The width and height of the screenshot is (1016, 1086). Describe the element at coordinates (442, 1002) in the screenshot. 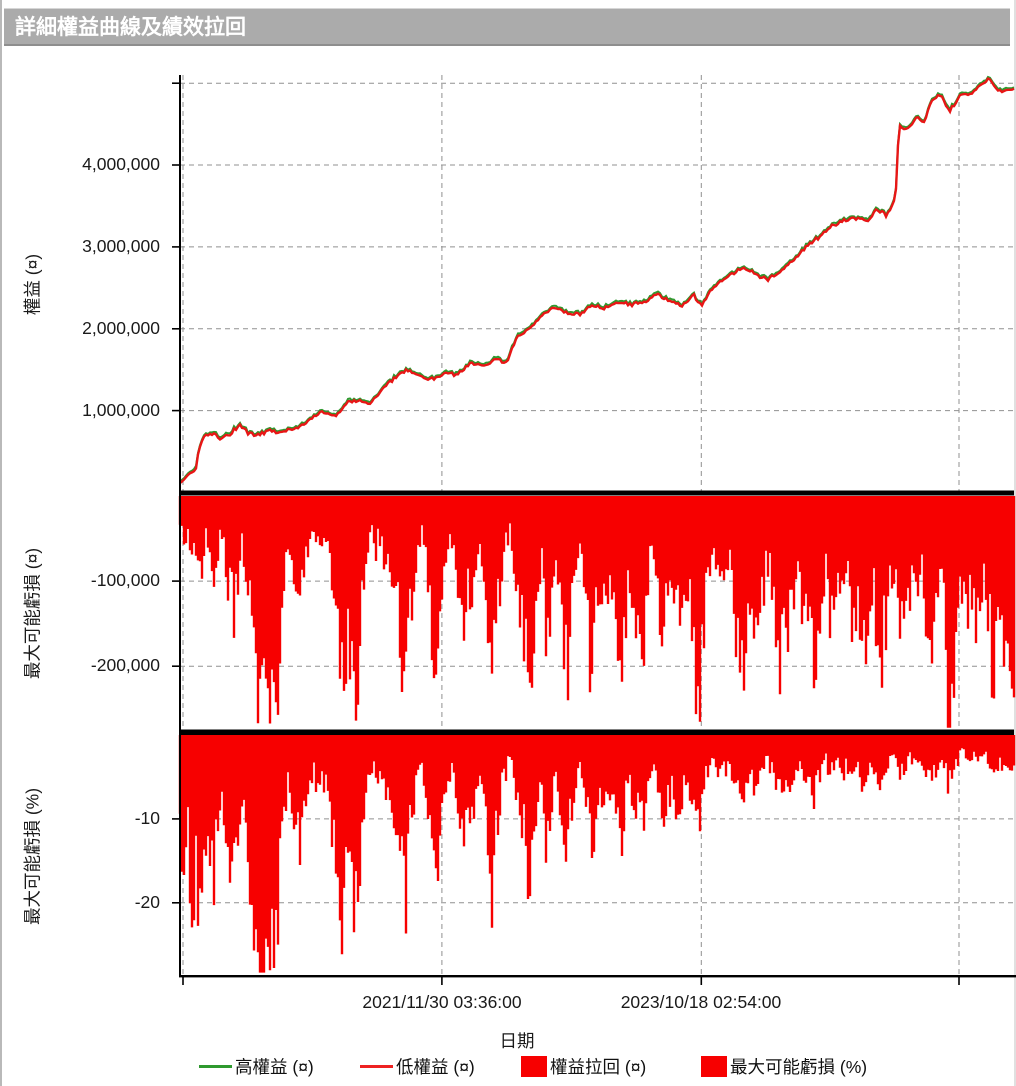

I see `xtick-date-1: 2021/11/30 03:36:00` at that location.